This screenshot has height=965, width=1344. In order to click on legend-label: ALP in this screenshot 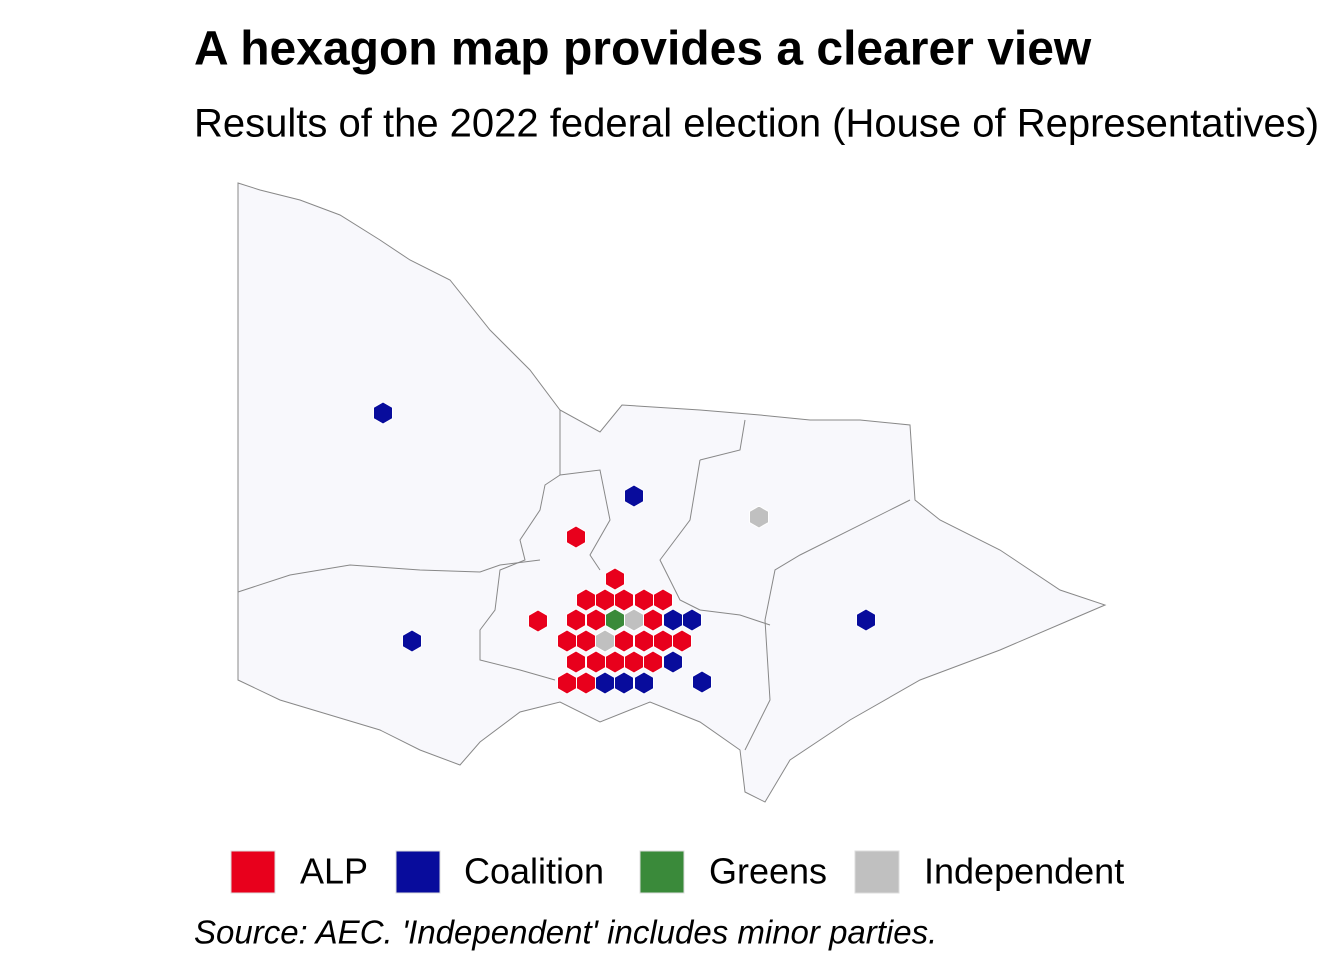, I will do `click(334, 871)`.